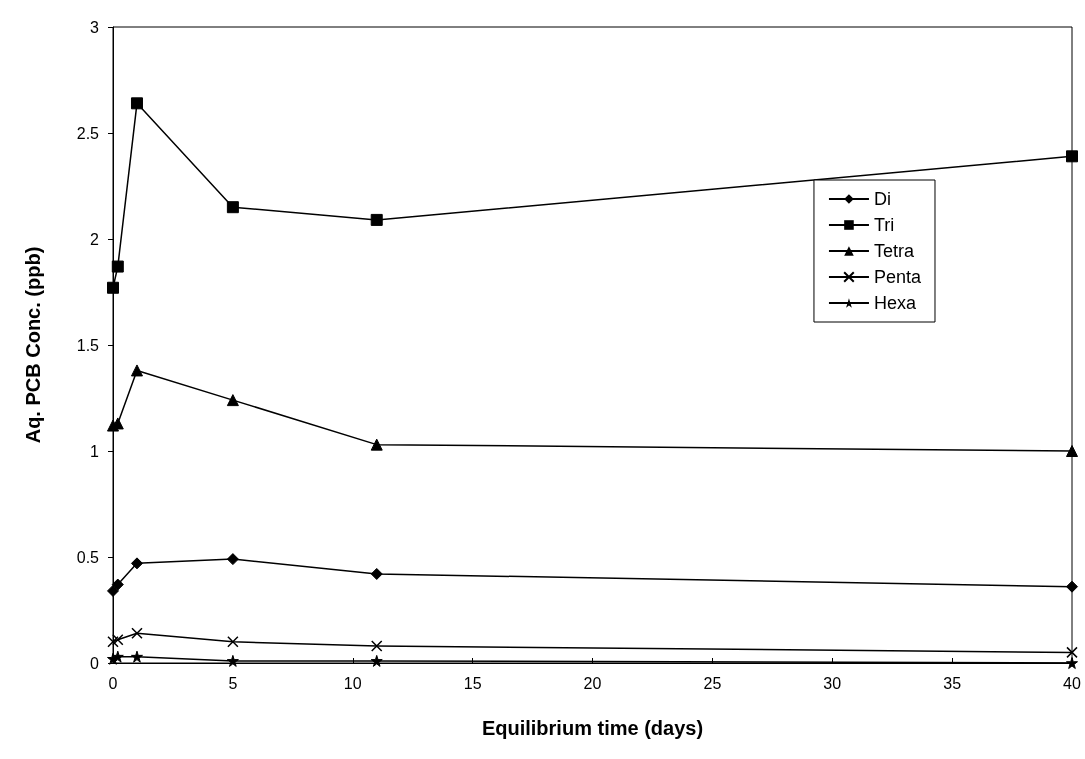 The height and width of the screenshot is (759, 1085). Describe the element at coordinates (88, 557) in the screenshot. I see `y-tick-label: 0.5` at that location.